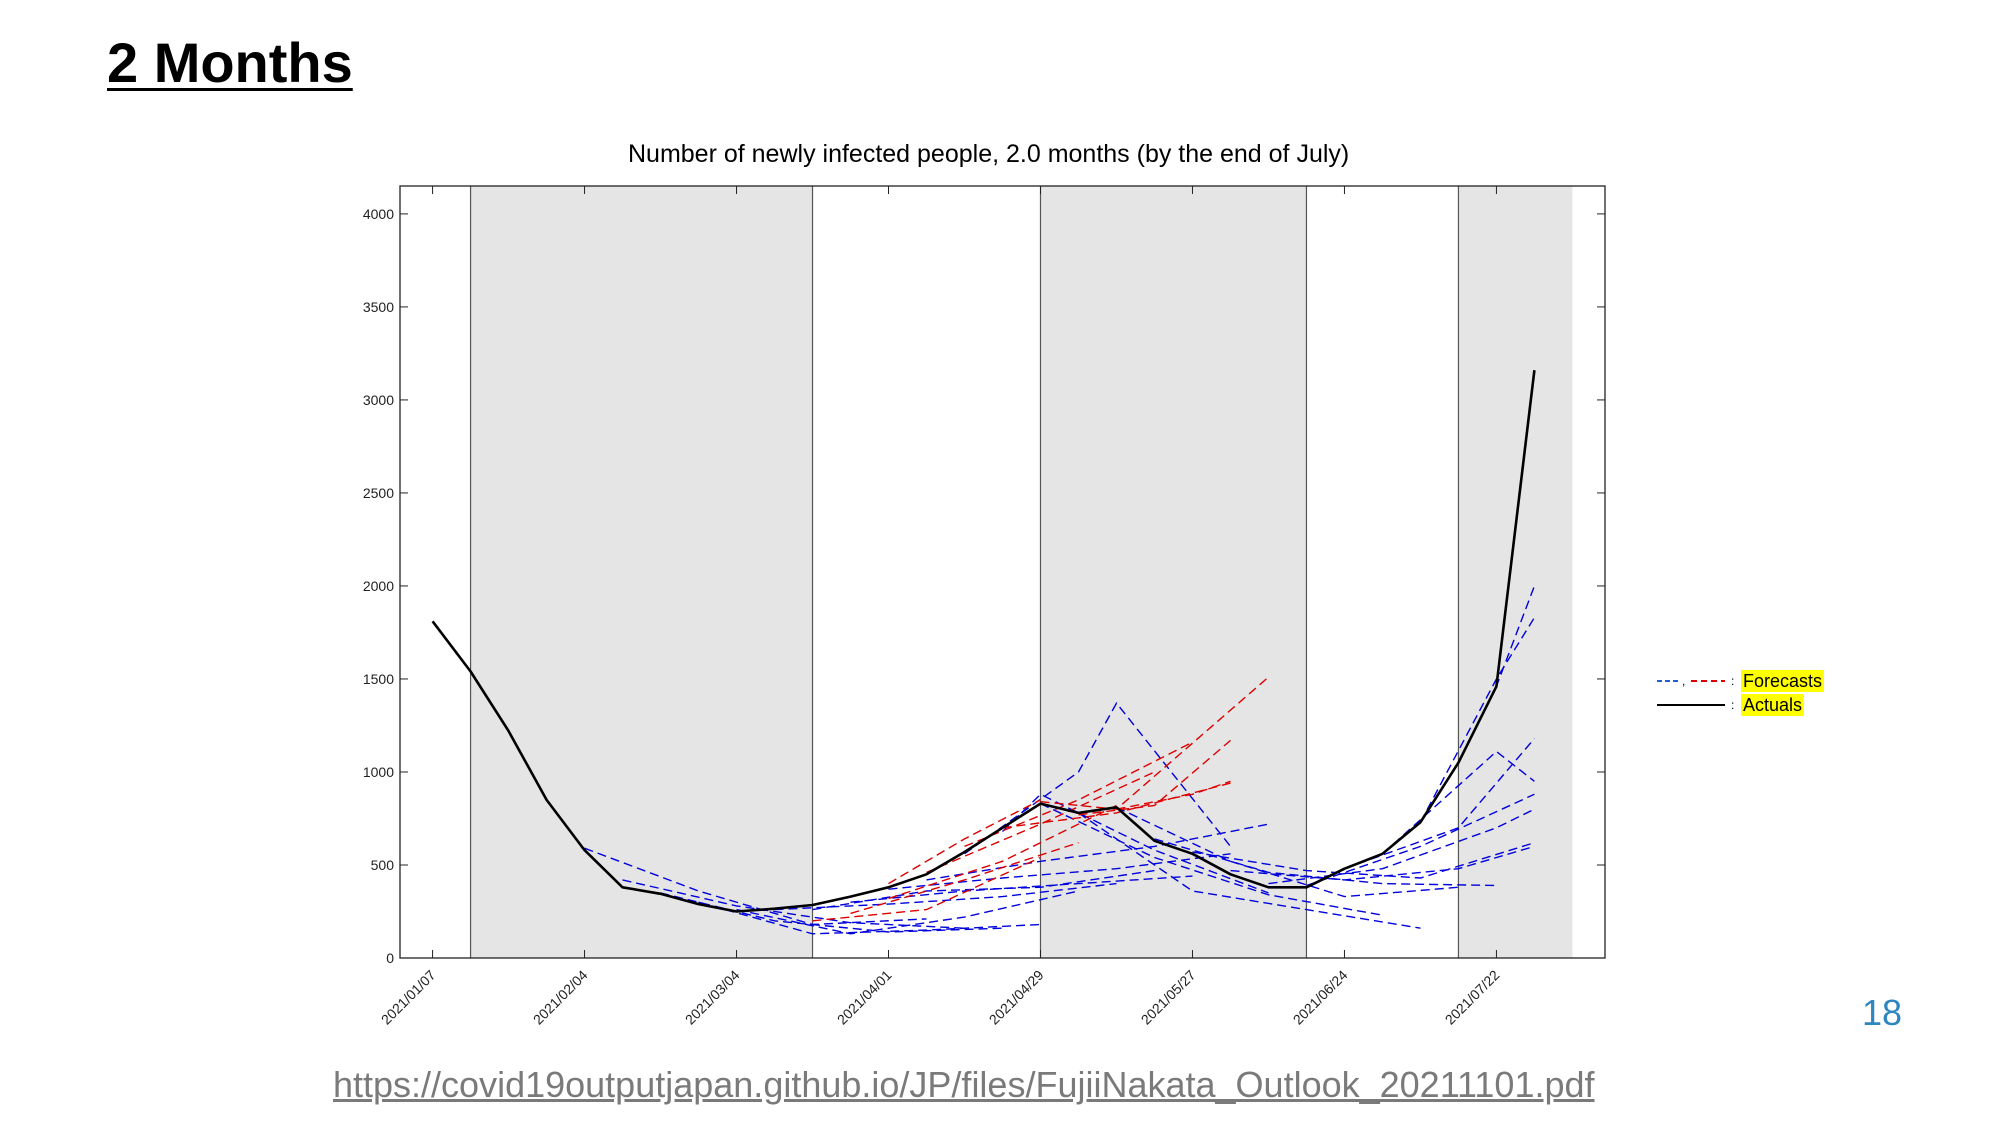 This screenshot has width=2000, height=1125. Describe the element at coordinates (1882, 1012) in the screenshot. I see `page-number: 18` at that location.